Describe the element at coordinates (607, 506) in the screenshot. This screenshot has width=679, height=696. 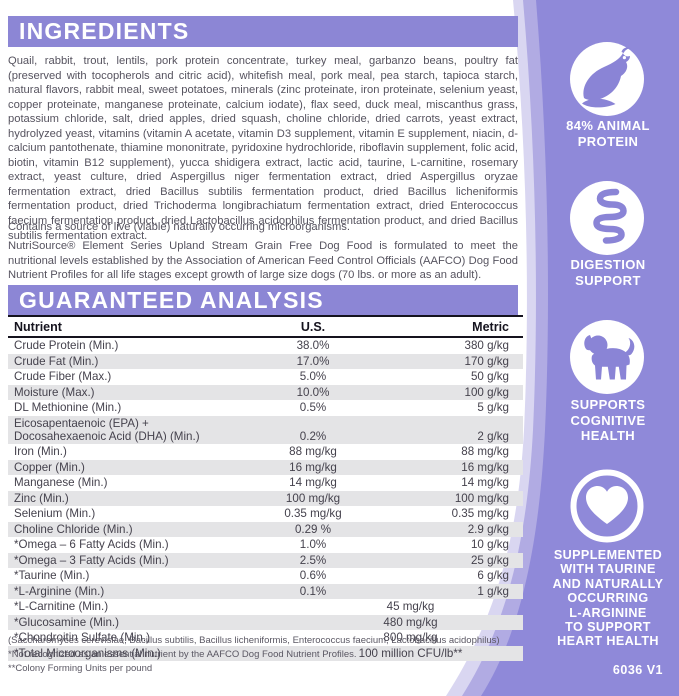
I see `heart-icon` at that location.